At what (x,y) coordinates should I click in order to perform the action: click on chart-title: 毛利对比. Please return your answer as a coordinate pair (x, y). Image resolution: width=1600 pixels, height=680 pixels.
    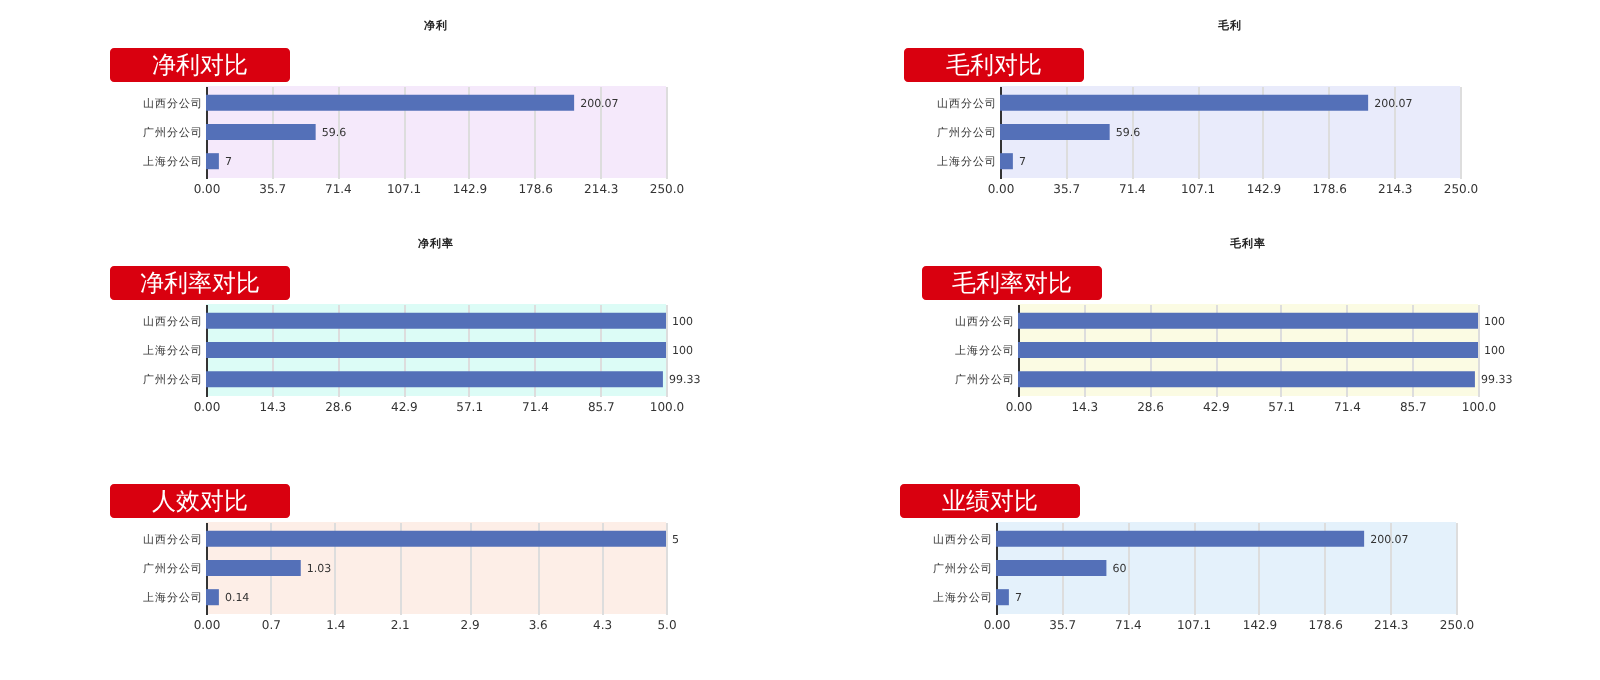
    Looking at the image, I should click on (994, 65).